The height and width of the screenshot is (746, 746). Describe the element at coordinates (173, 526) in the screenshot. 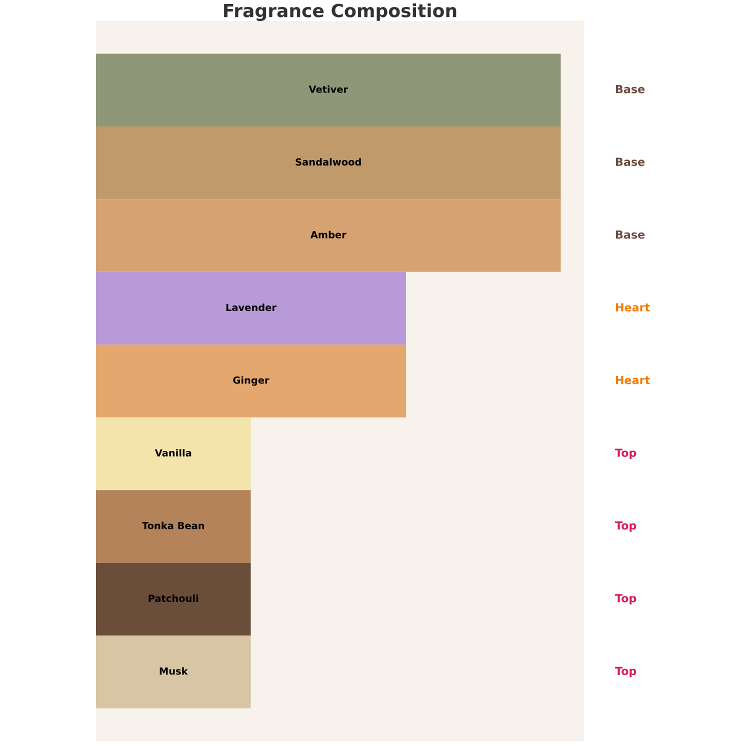

I see `y-tick-label: Tonka Bean` at that location.